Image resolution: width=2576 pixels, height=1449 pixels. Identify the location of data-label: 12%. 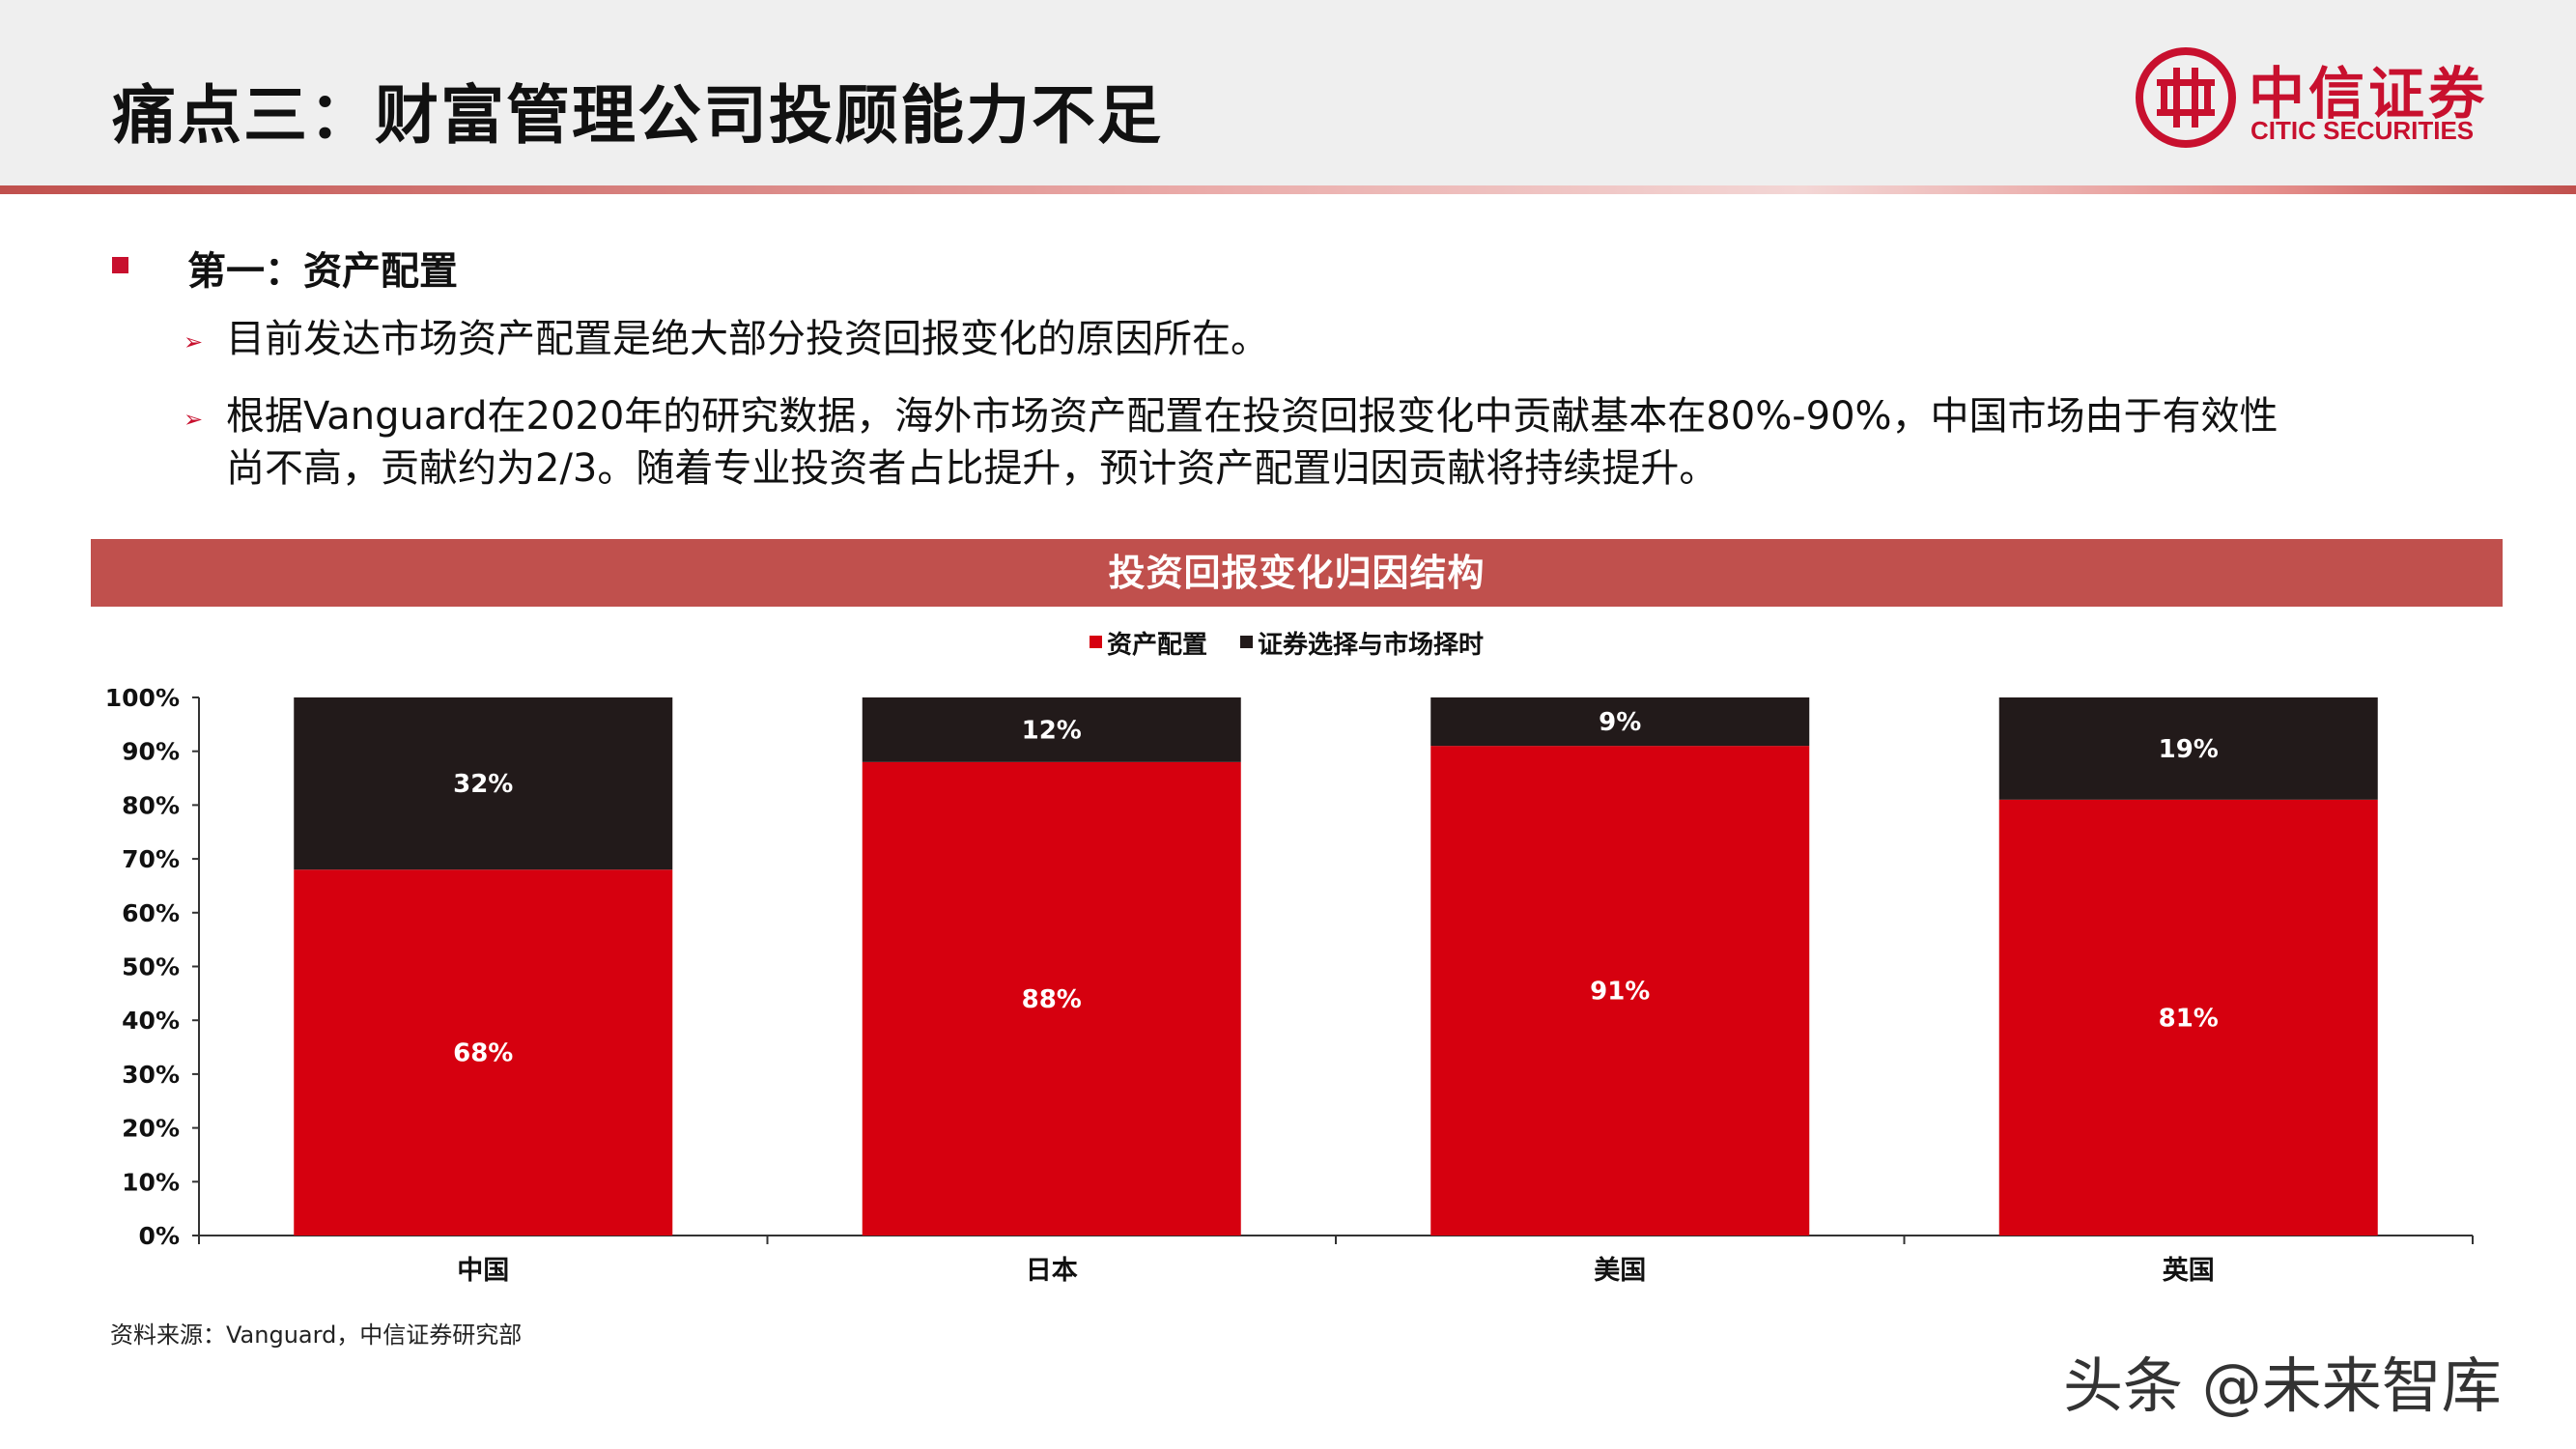
(1052, 730).